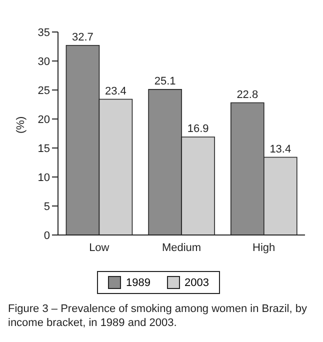 This screenshot has width=323, height=342. I want to click on y-tick-label: 30, so click(44, 62).